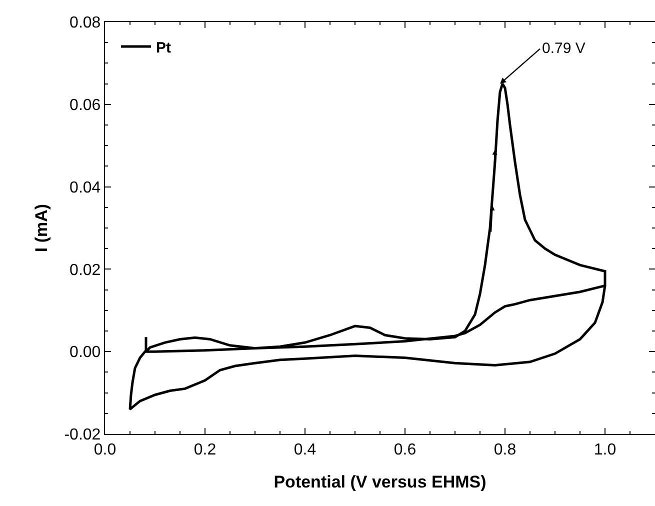 The image size is (655, 506). I want to click on annotation: 0.79 V, so click(564, 48).